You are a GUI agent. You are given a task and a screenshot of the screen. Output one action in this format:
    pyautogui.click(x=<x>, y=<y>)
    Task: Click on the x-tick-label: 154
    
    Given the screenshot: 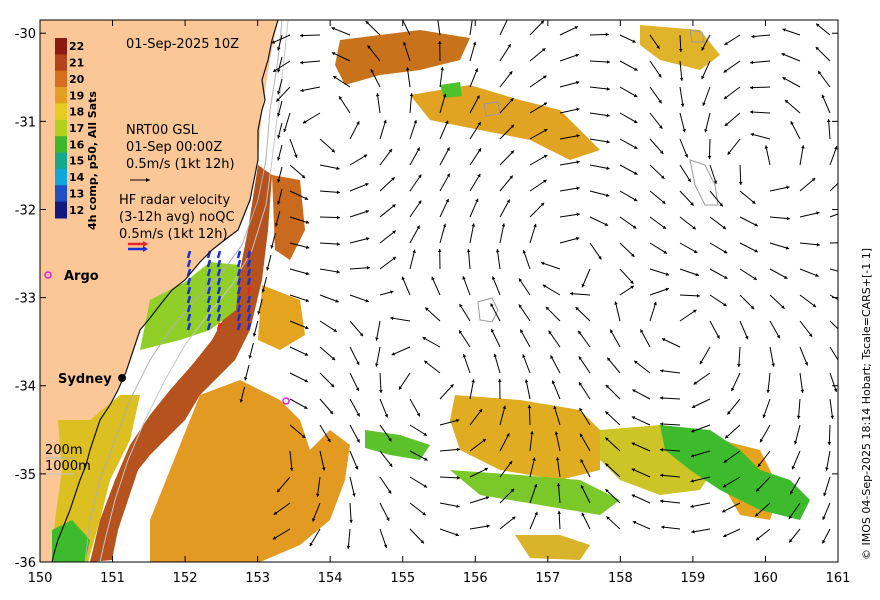 What is the action you would take?
    pyautogui.click(x=330, y=578)
    